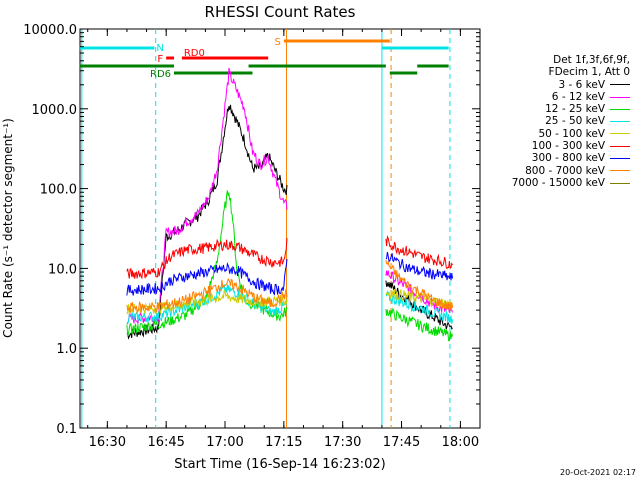 The height and width of the screenshot is (480, 640). What do you see at coordinates (279, 464) in the screenshot?
I see `x-axis-label: Start Time (16-Sep-14 16:23:02)` at bounding box center [279, 464].